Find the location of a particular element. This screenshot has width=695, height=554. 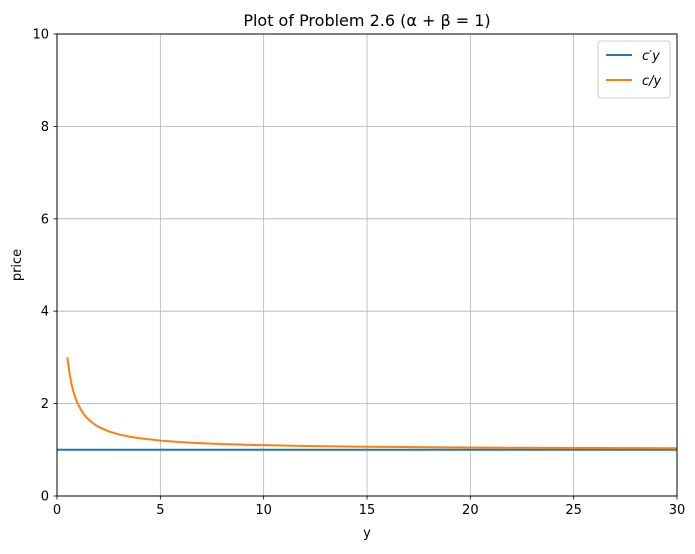

chart-title: Plot of Problem 2.6 (α + β = 1) is located at coordinates (366, 20).